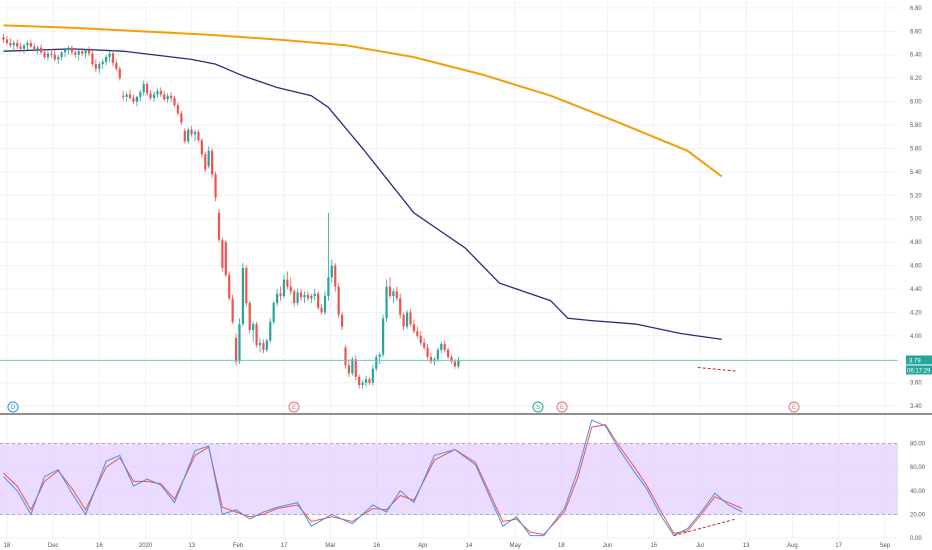  What do you see at coordinates (916, 243) in the screenshot?
I see `price-tick-label: 4.80` at bounding box center [916, 243].